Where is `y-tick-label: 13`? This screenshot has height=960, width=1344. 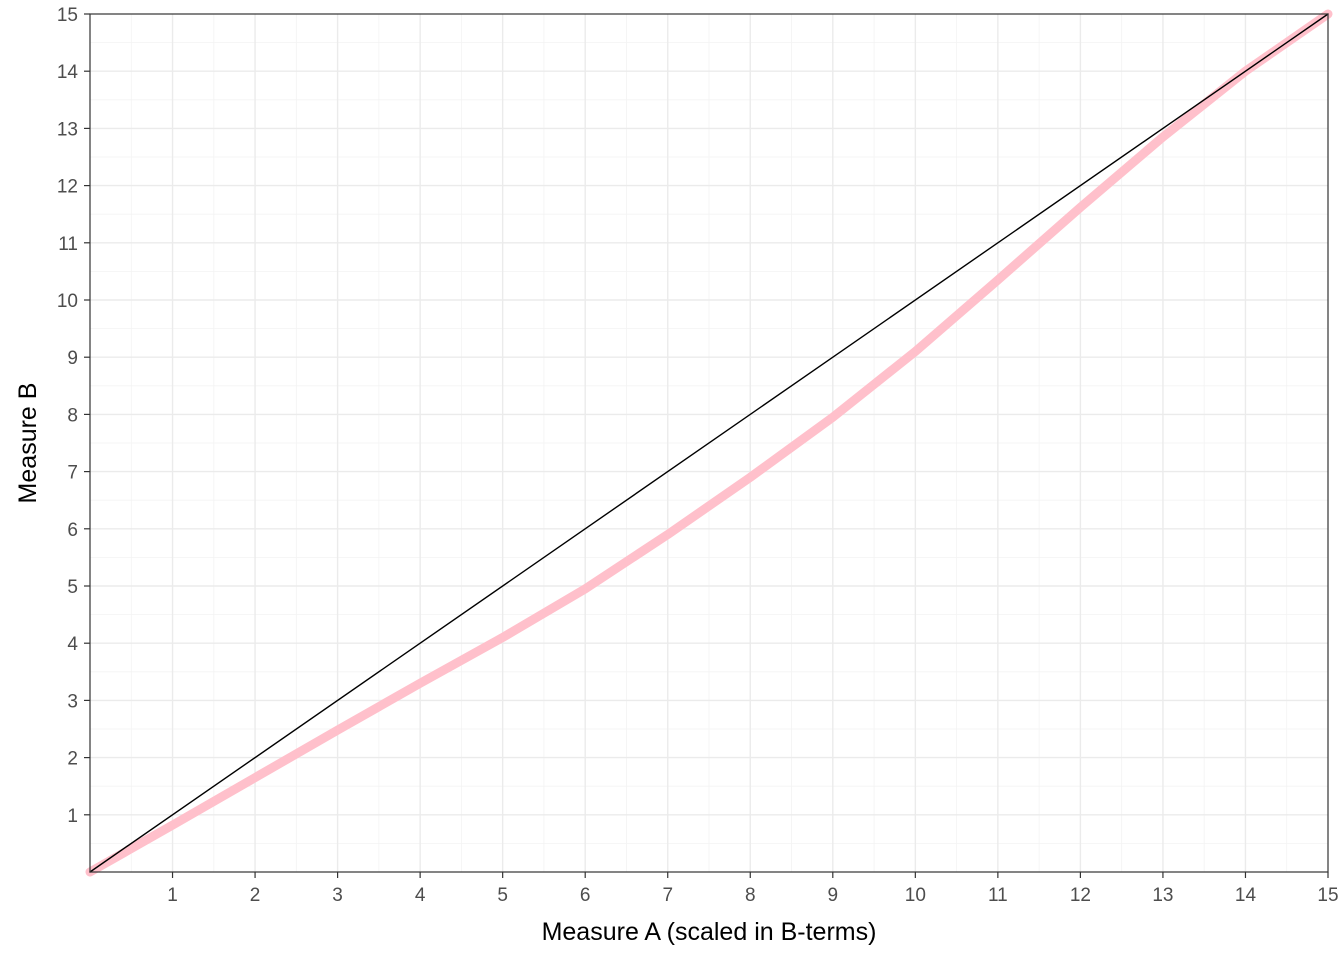
y-tick-label: 13 is located at coordinates (67, 129).